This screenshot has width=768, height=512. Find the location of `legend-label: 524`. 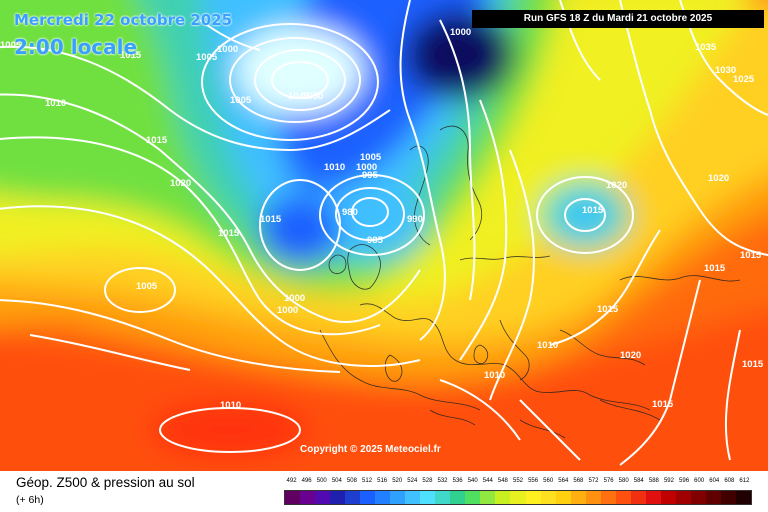

legend-label: 524 is located at coordinates (412, 481).